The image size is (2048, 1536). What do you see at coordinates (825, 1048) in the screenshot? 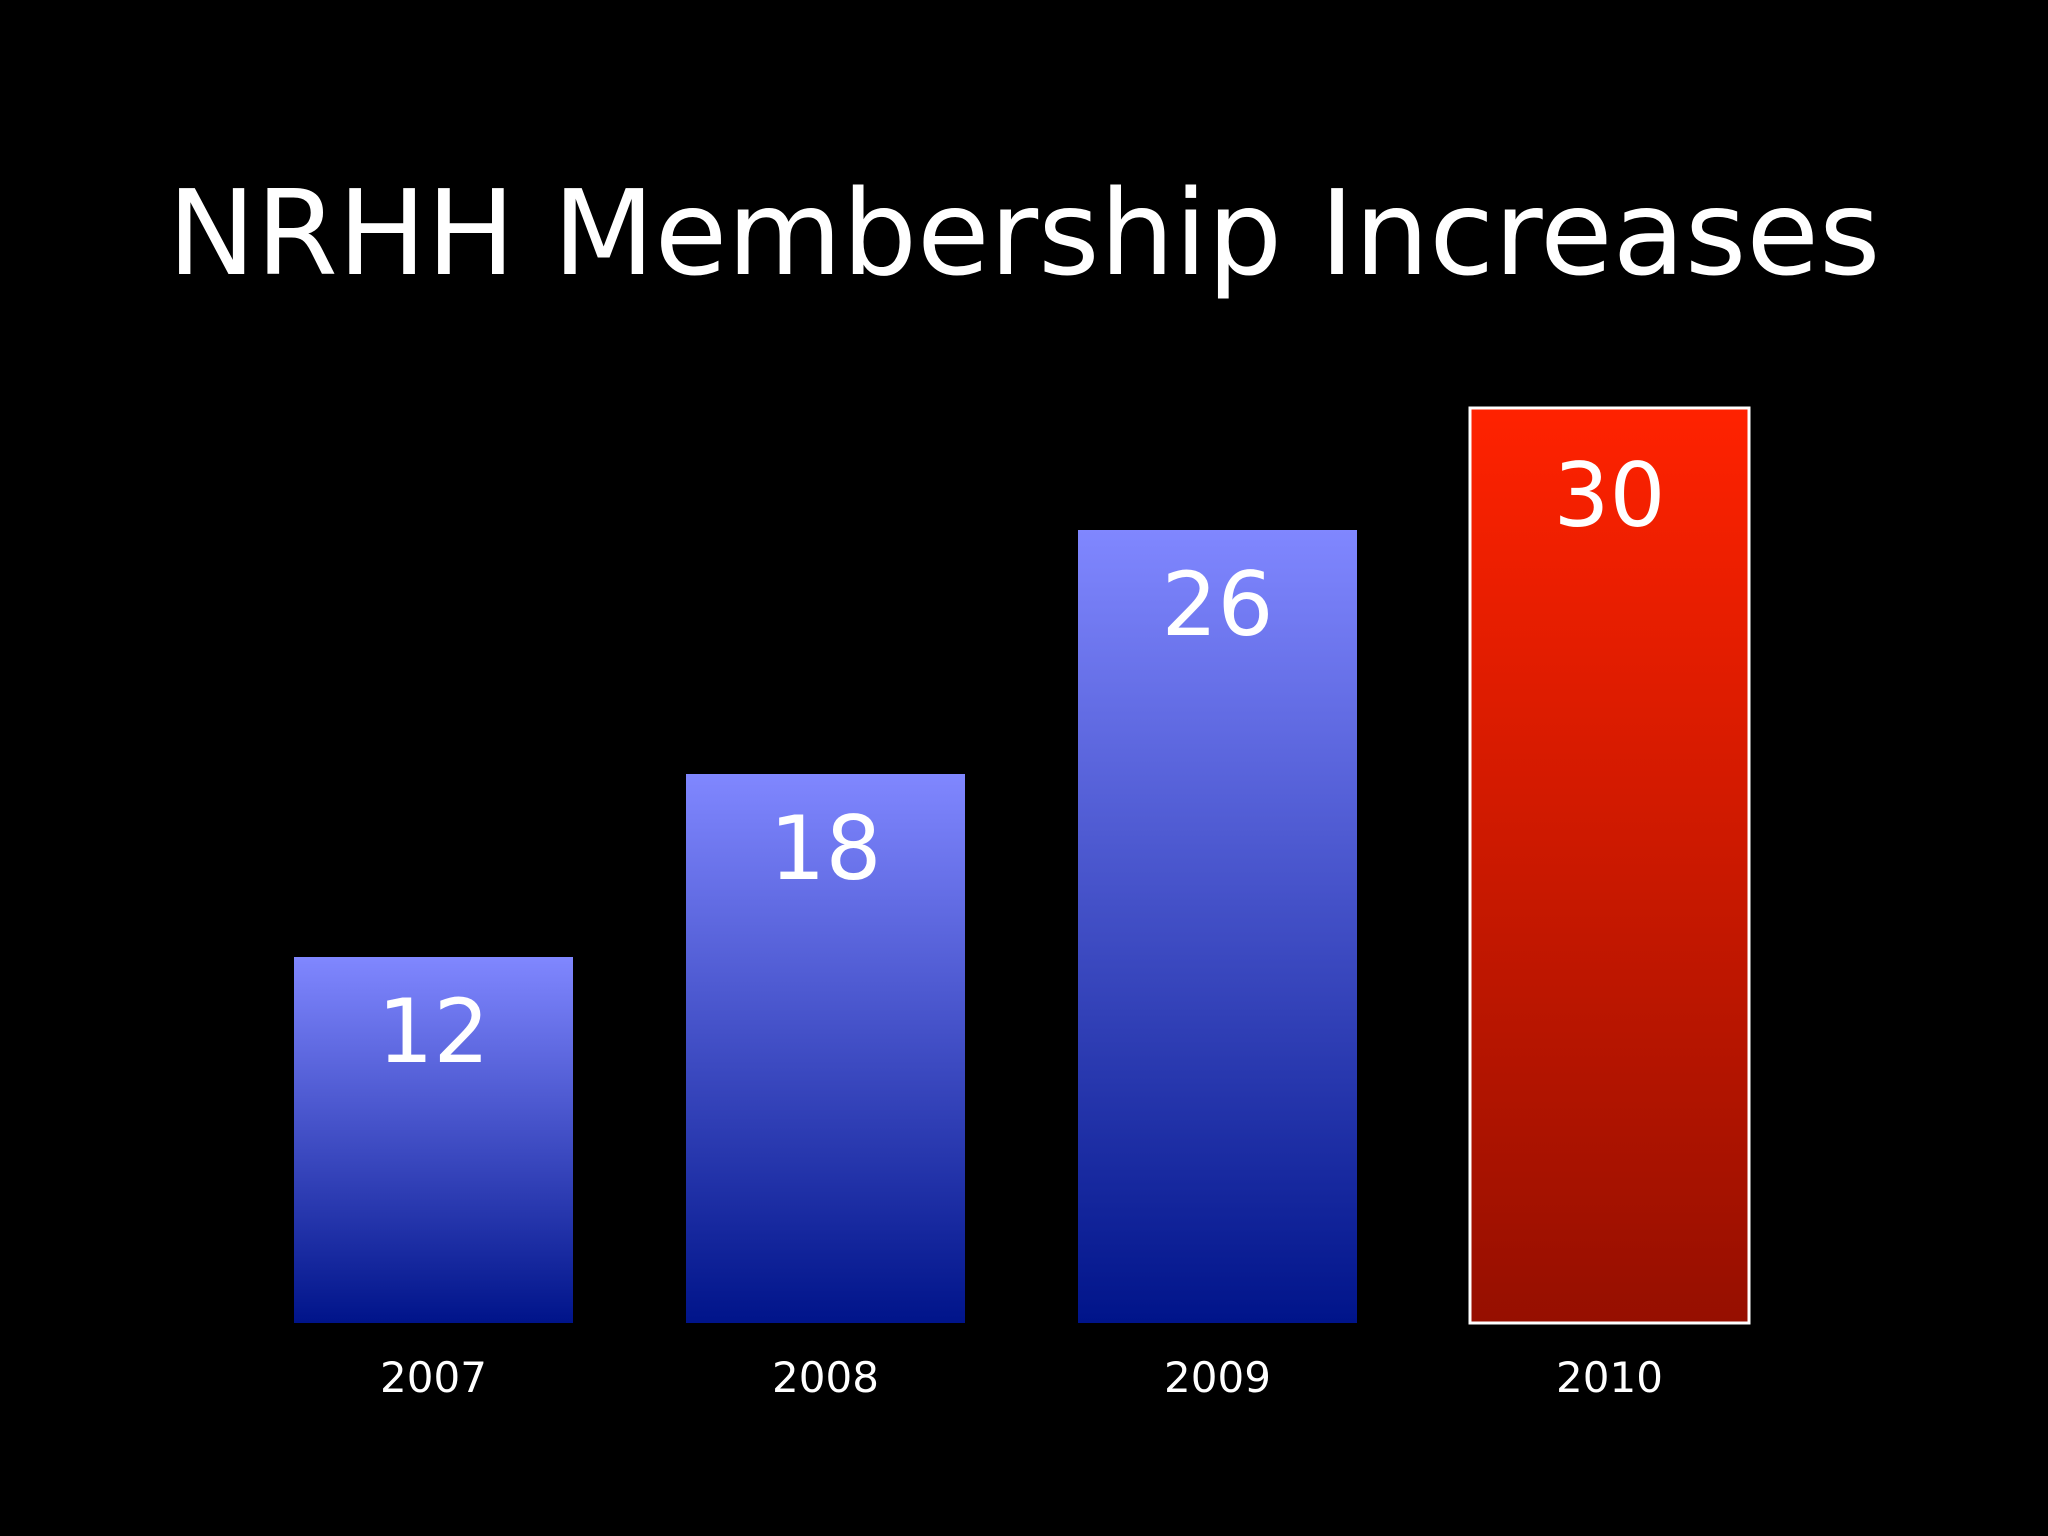
I see `bar-2008` at bounding box center [825, 1048].